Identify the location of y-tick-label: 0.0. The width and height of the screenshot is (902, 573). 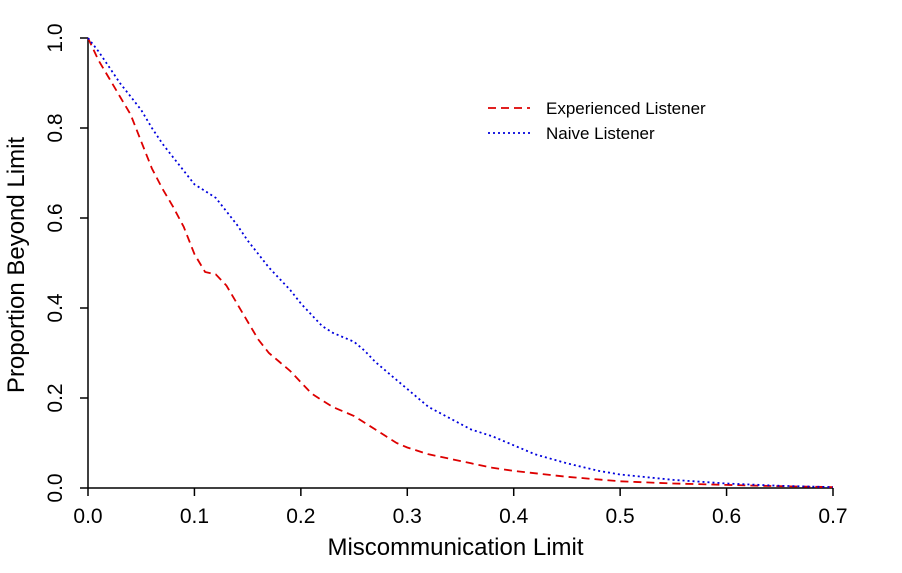
(55, 487).